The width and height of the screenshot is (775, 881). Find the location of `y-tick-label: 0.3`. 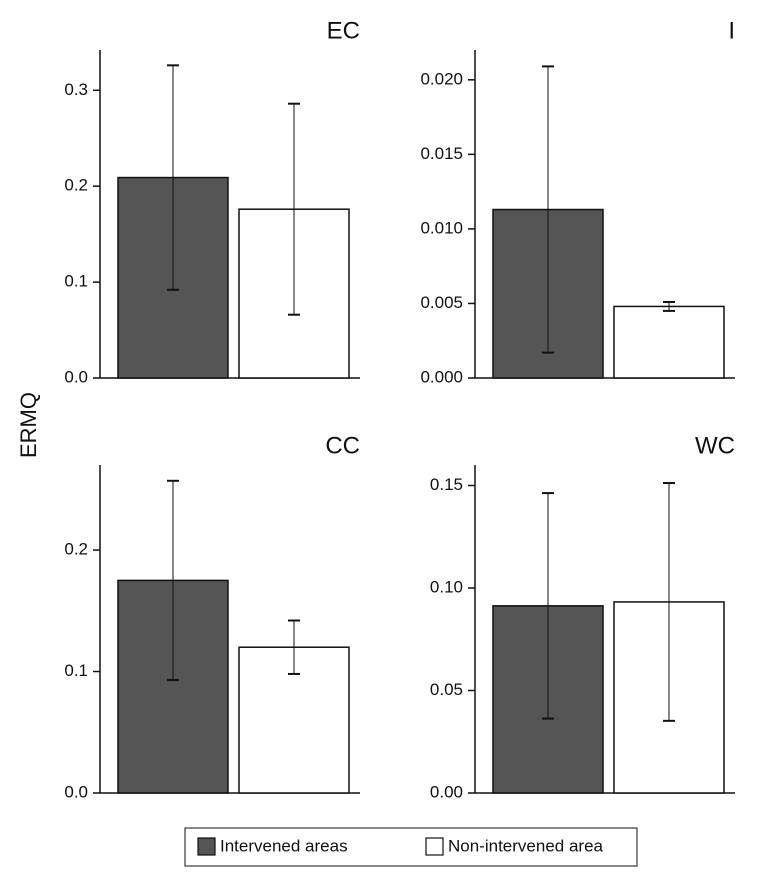

y-tick-label: 0.3 is located at coordinates (76, 89).